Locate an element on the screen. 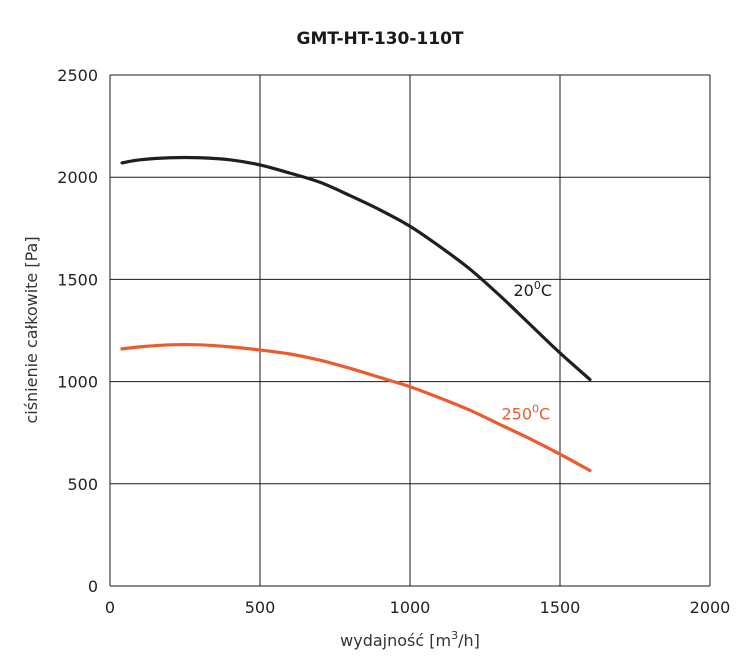  x-tick-label-4: 2000 is located at coordinates (710, 607).